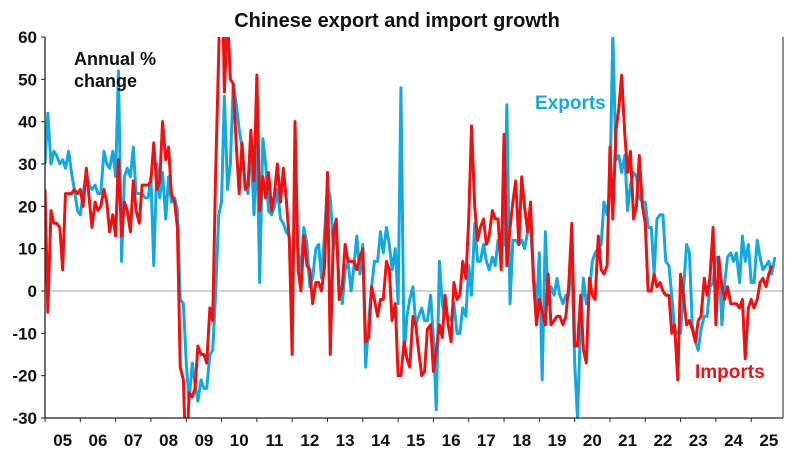 The image size is (799, 456). I want to click on x-tick-label: 05, so click(62, 440).